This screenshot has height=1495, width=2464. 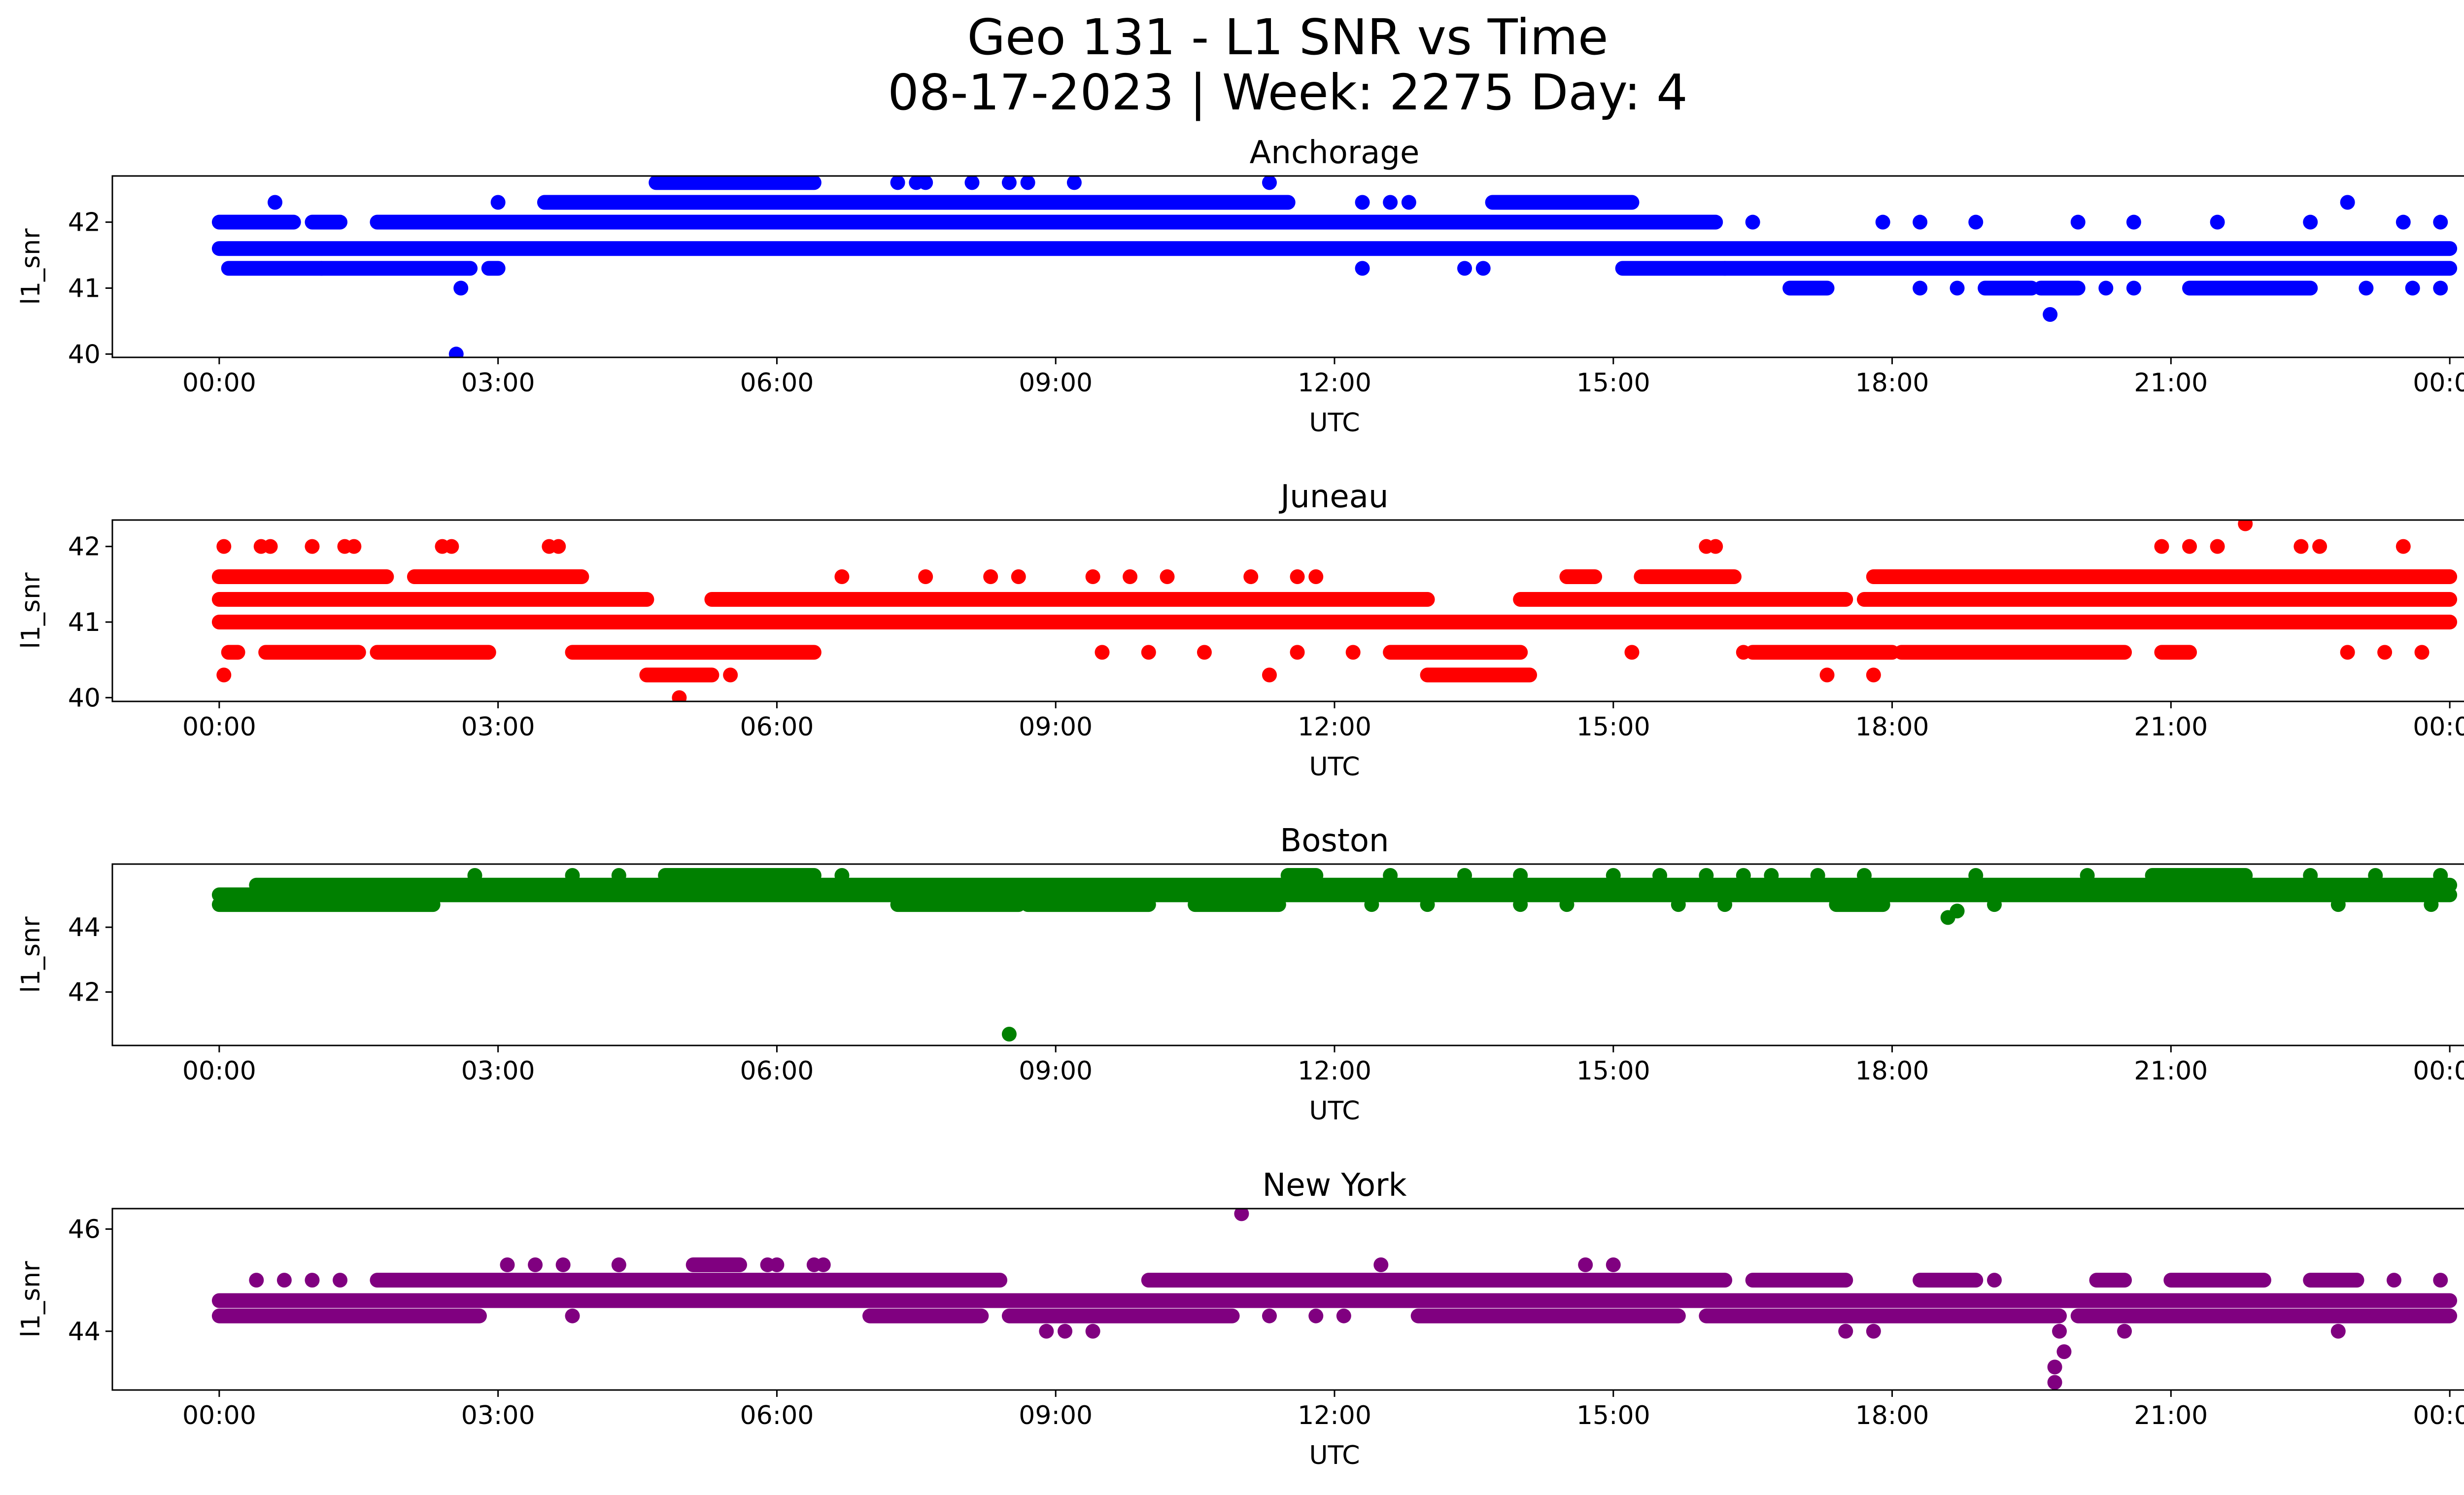 What do you see at coordinates (1334, 1455) in the screenshot?
I see `x-axis-label: UTC` at bounding box center [1334, 1455].